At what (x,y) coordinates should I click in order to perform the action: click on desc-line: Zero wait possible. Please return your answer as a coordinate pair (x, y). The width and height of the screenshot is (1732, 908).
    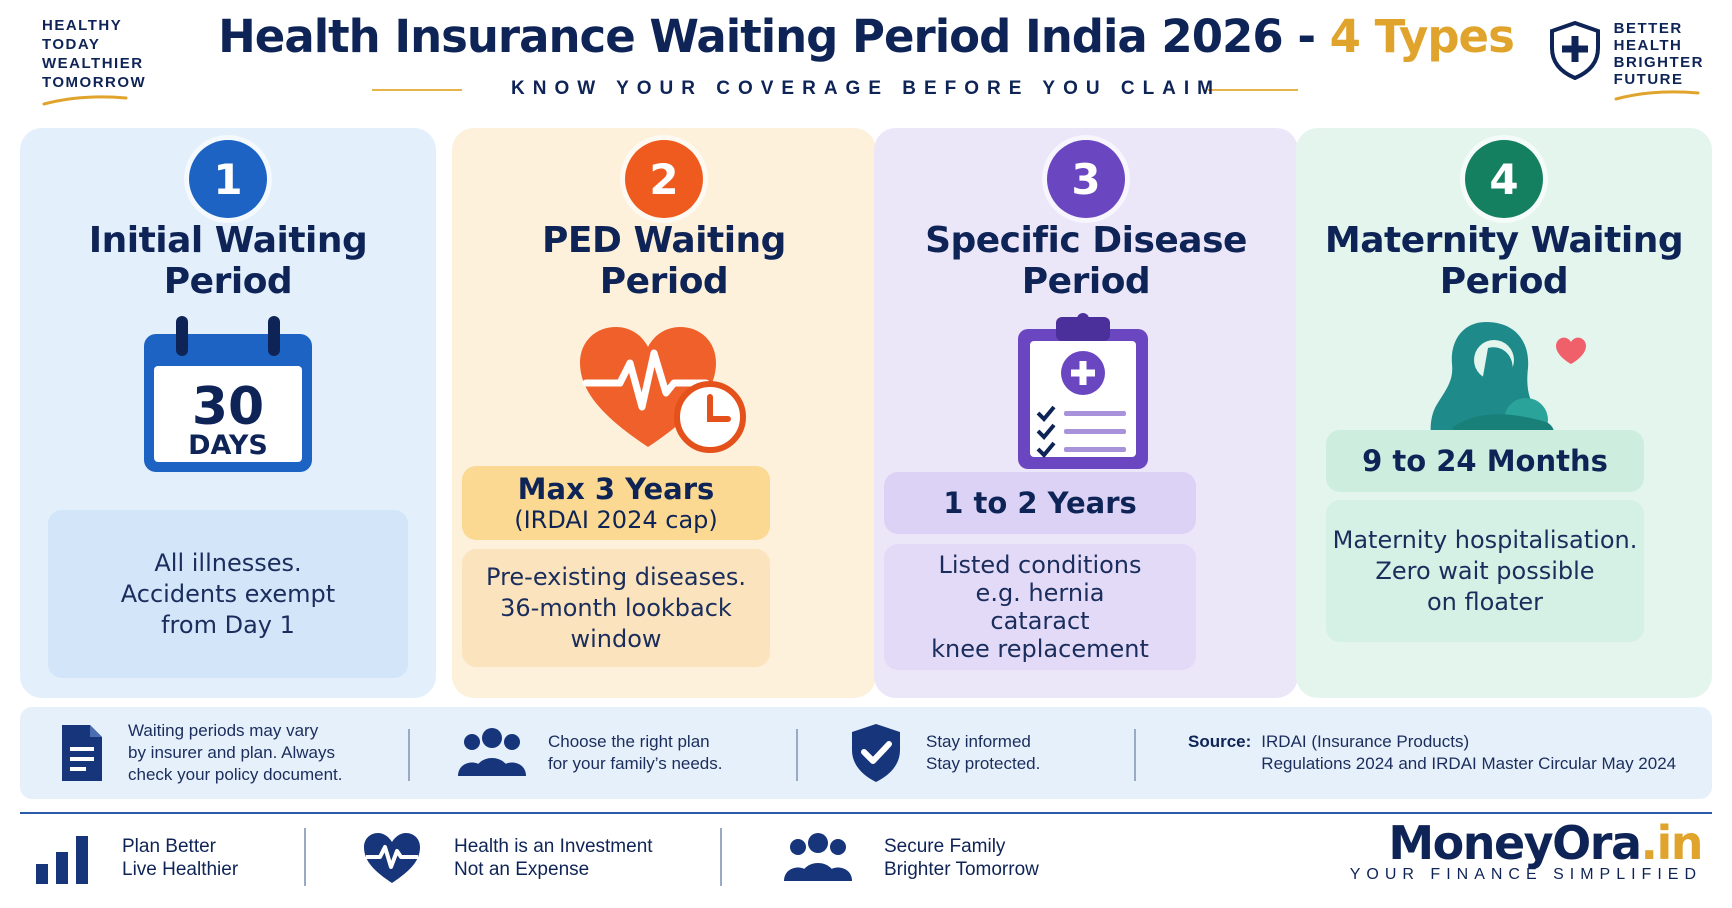
    Looking at the image, I should click on (1485, 570).